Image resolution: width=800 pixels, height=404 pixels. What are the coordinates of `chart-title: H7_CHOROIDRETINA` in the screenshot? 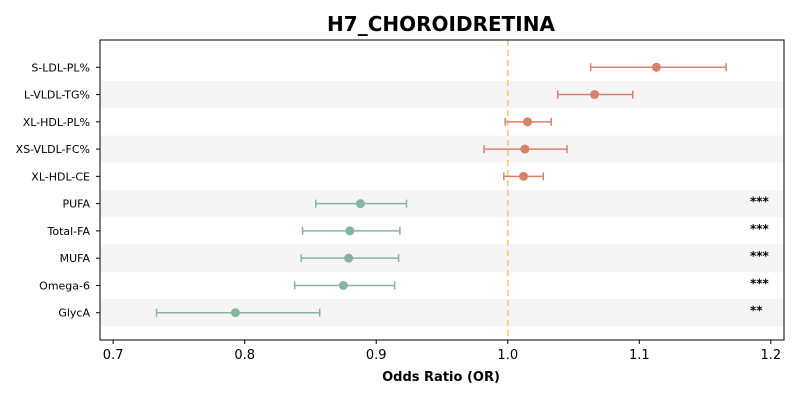 It's located at (441, 24).